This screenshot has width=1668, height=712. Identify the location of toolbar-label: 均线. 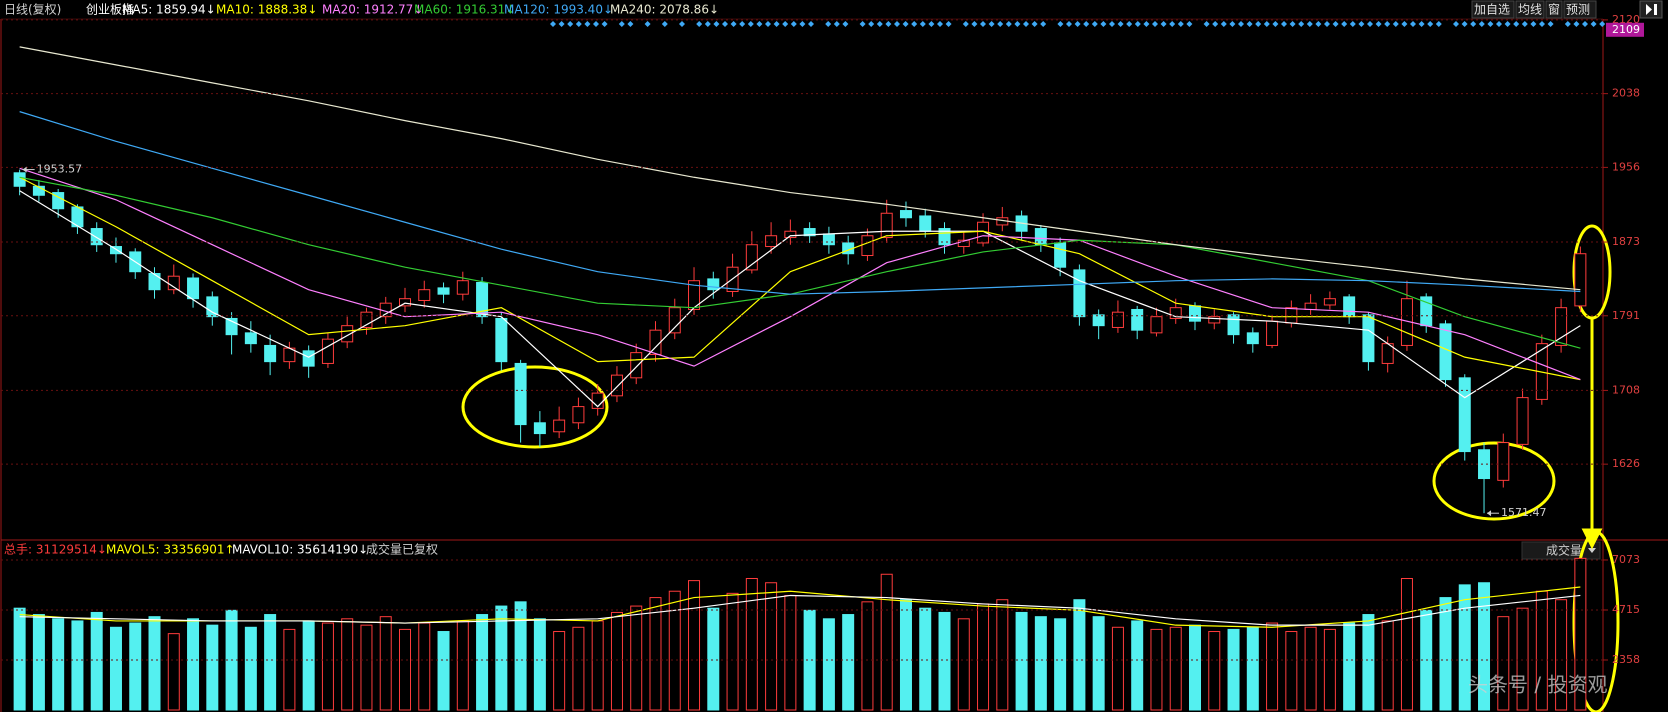
(1530, 10).